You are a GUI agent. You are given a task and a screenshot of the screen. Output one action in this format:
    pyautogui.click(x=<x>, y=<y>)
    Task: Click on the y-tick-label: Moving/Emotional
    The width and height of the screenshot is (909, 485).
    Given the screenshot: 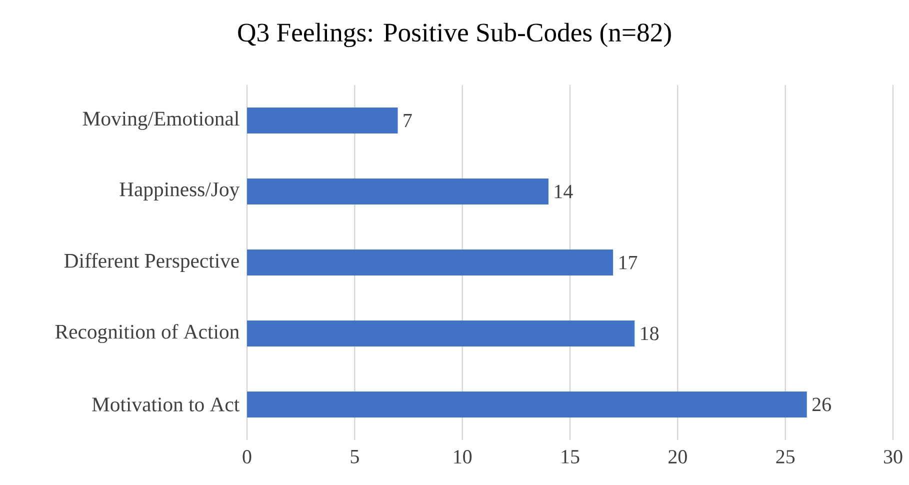 What is the action you would take?
    pyautogui.click(x=161, y=120)
    